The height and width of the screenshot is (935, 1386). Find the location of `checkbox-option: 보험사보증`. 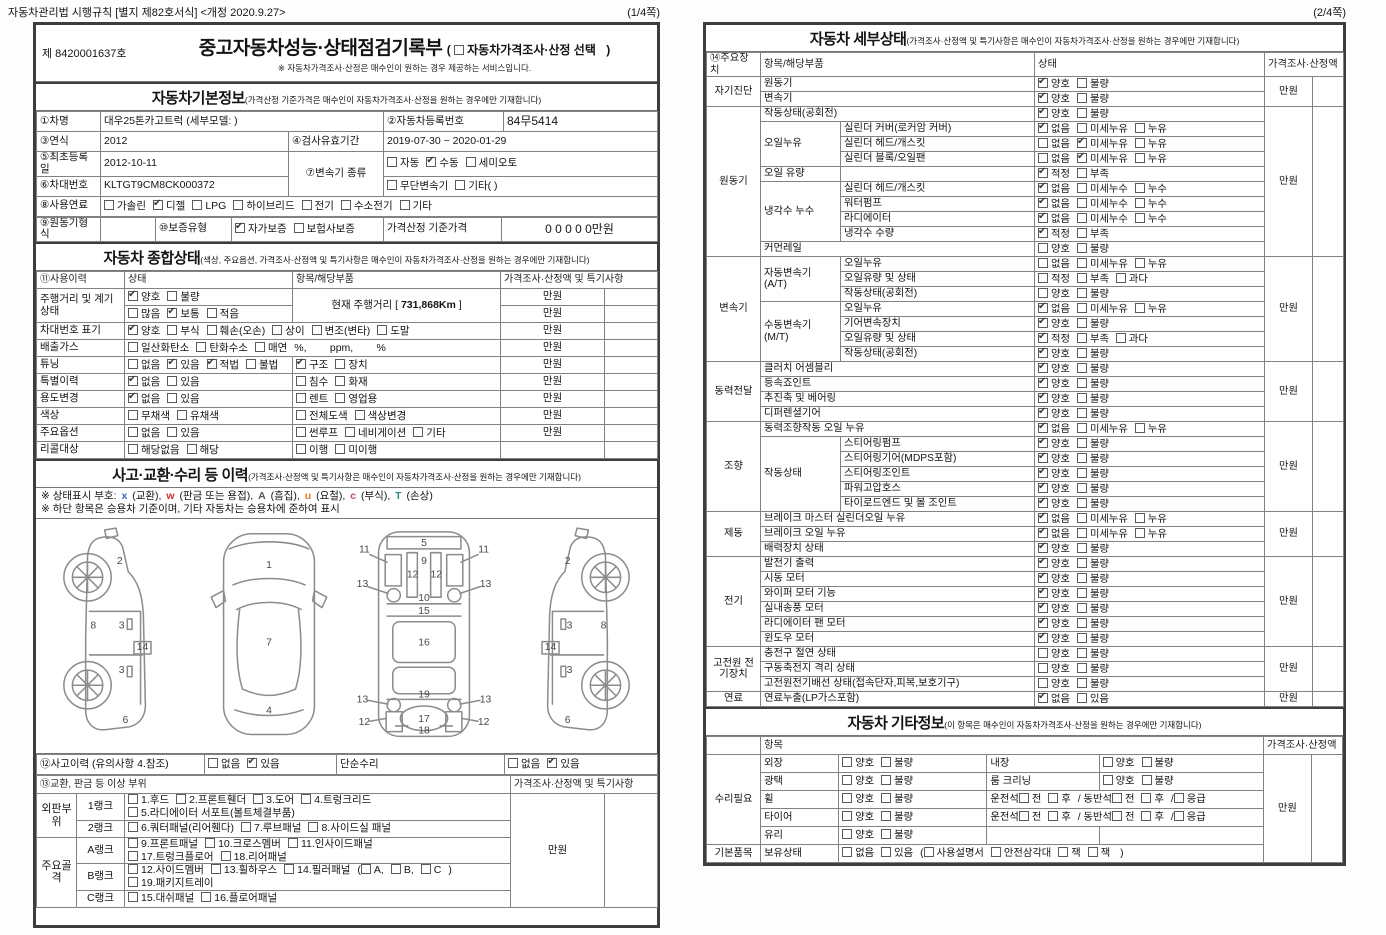

checkbox-option: 보험사보증 is located at coordinates (324, 229).